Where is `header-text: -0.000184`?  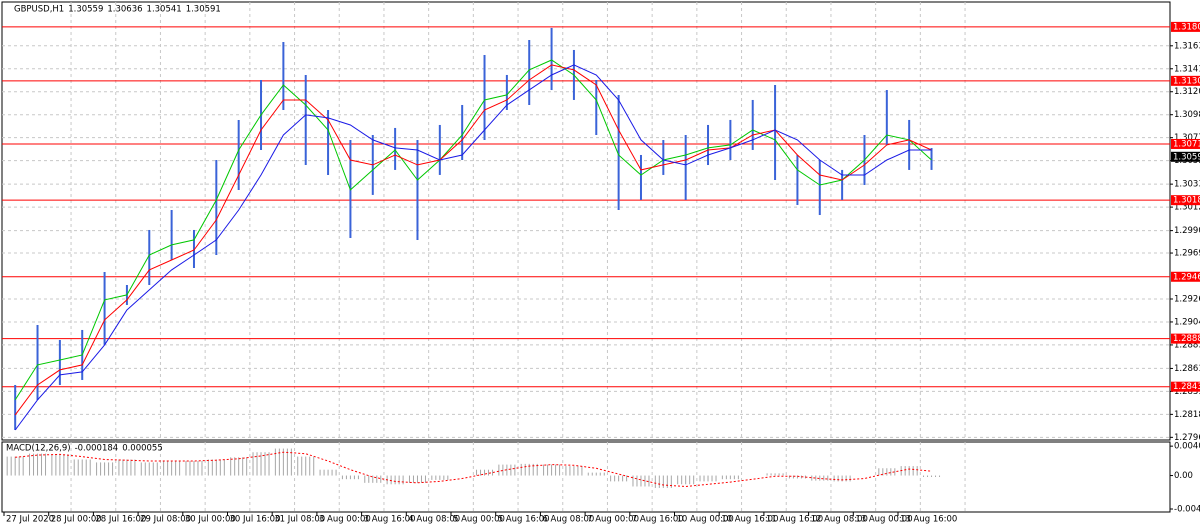
header-text: -0.000184 is located at coordinates (97, 449).